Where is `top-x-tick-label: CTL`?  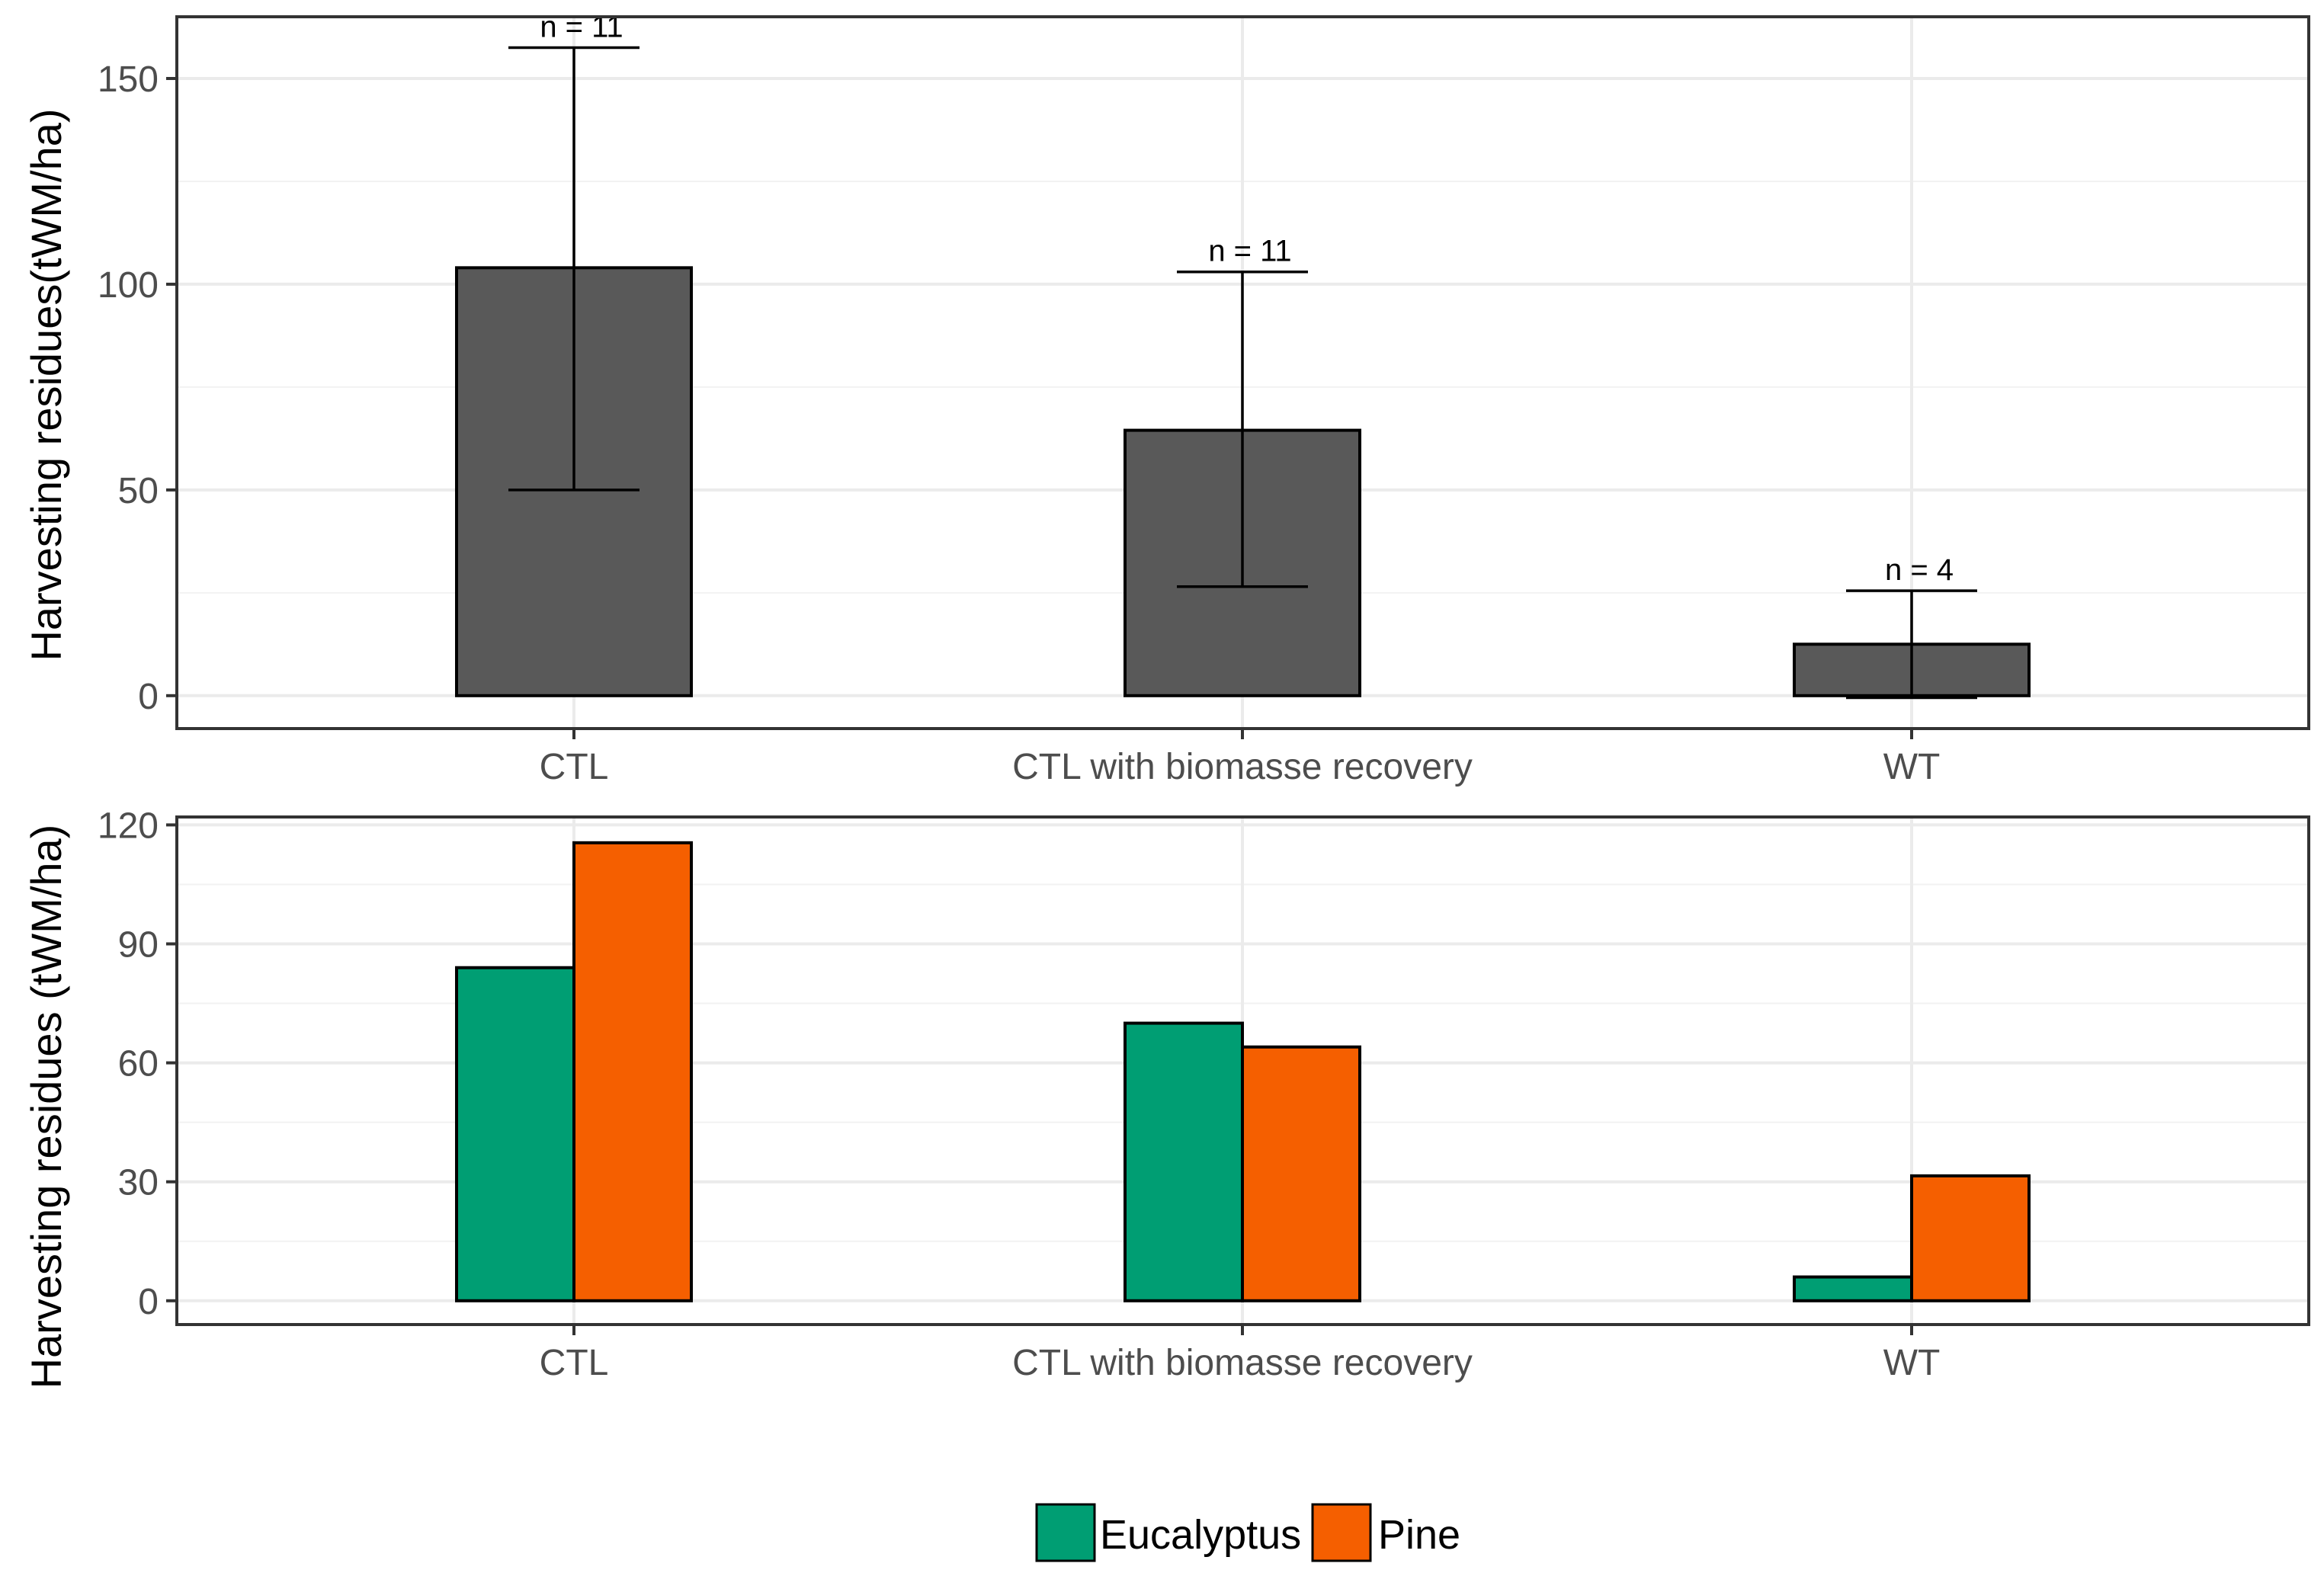 top-x-tick-label: CTL is located at coordinates (574, 767).